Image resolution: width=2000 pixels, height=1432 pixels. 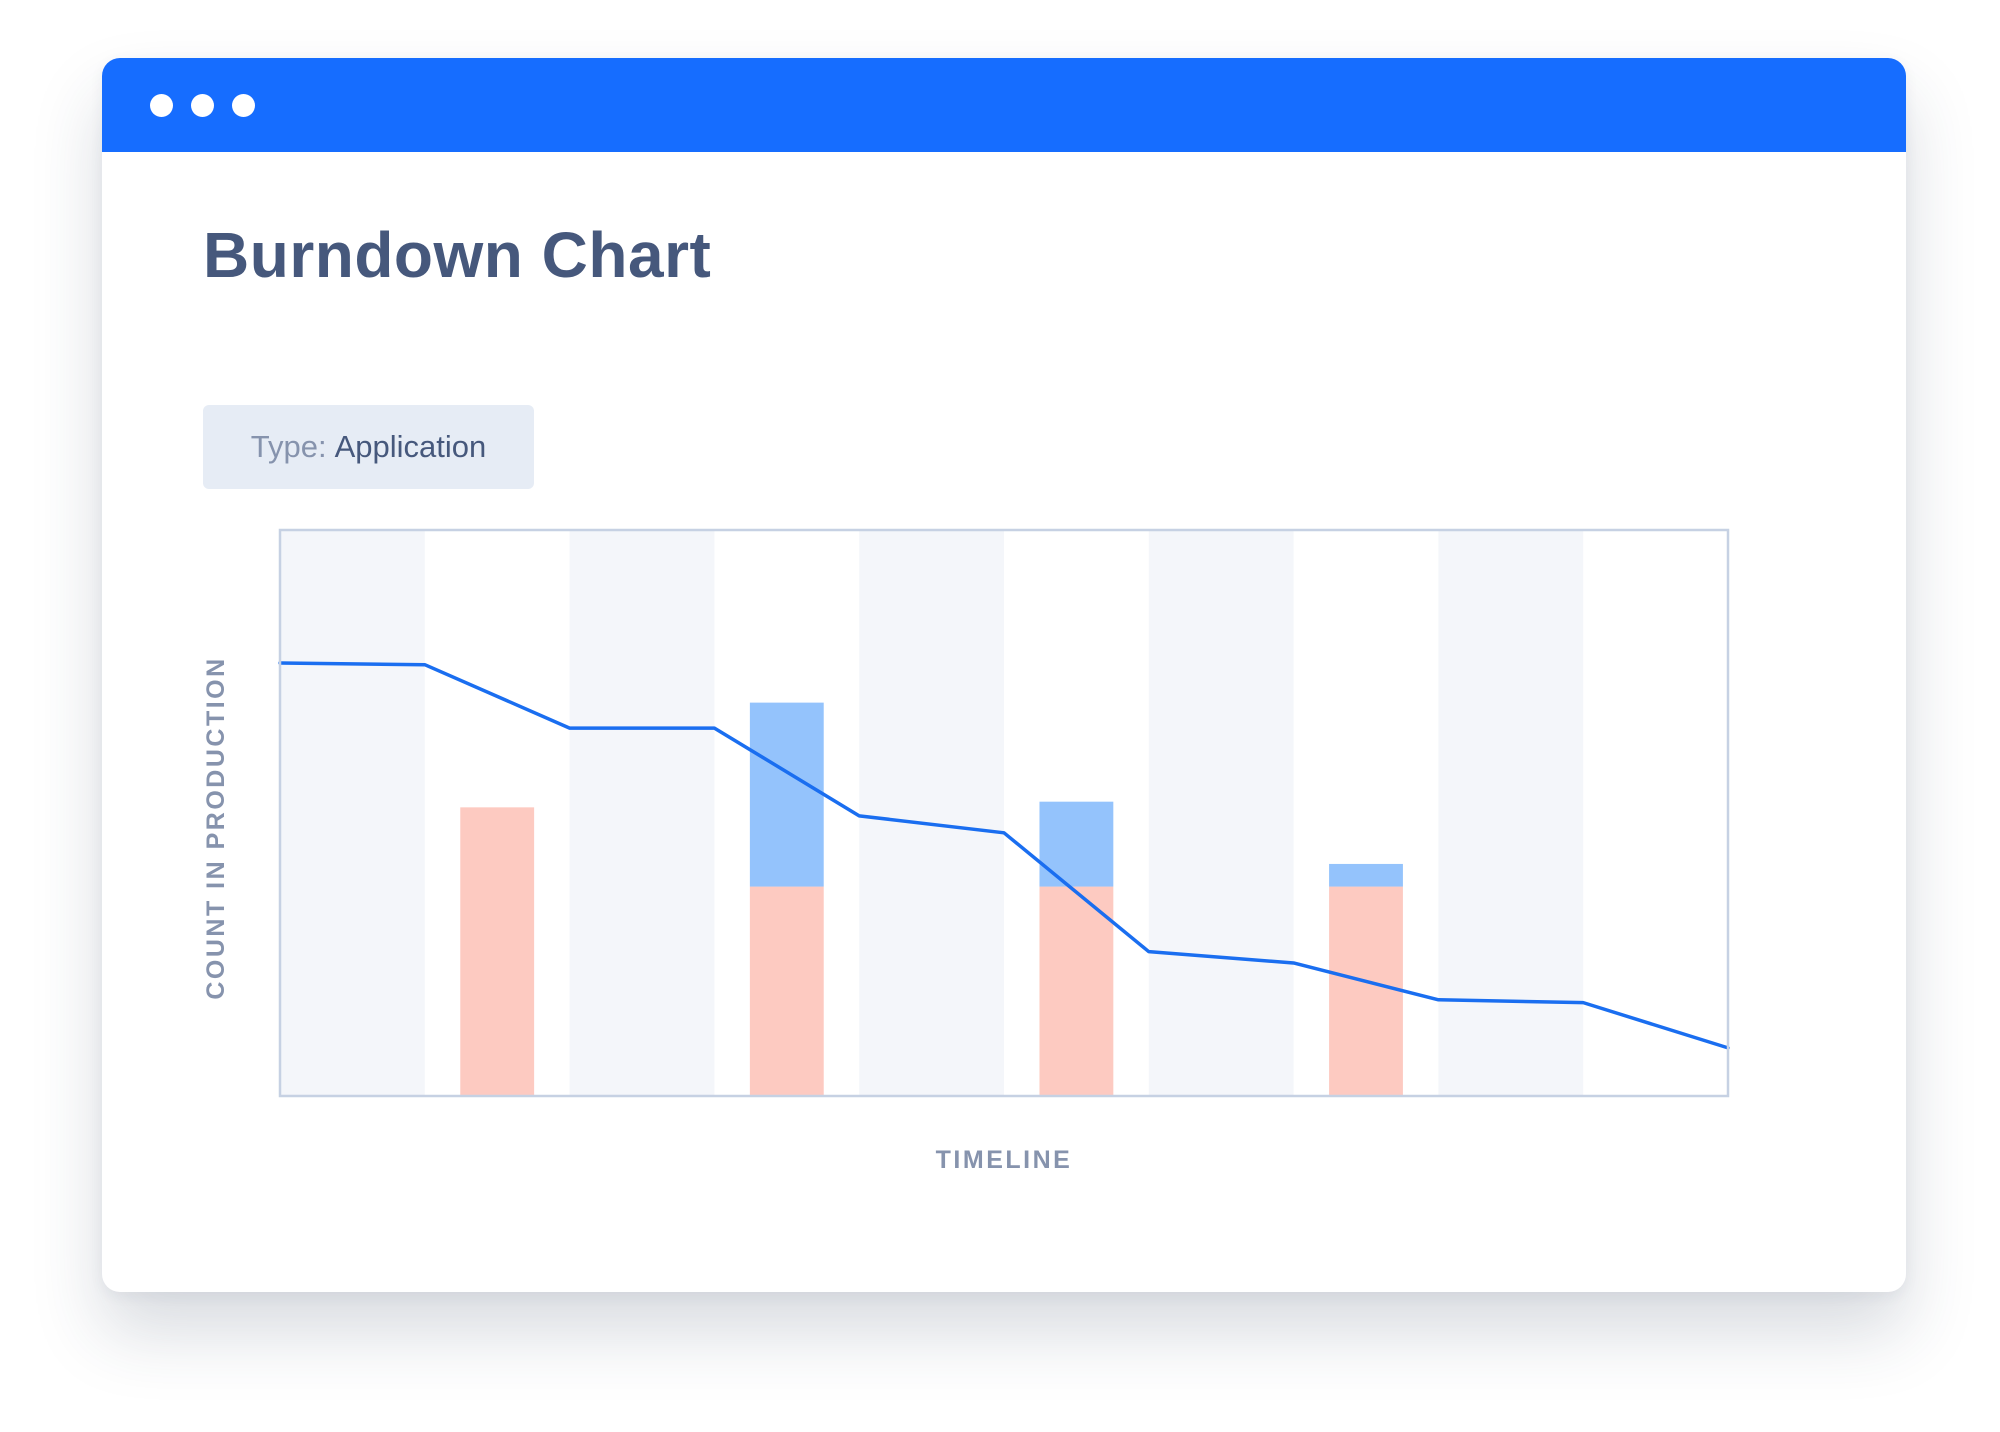 I want to click on y-axis-label: COUNT IN PRODUCTION, so click(x=216, y=827).